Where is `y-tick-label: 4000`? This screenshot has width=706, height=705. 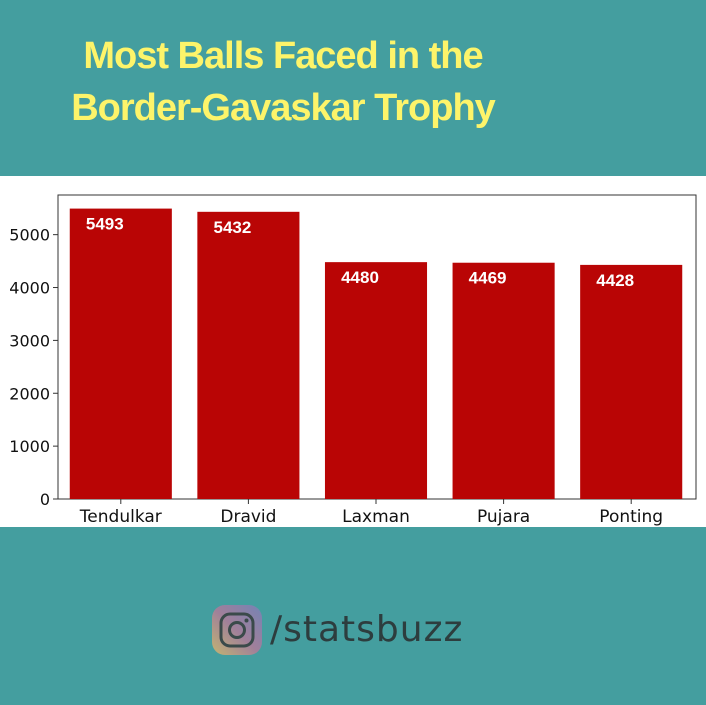 y-tick-label: 4000 is located at coordinates (29, 288).